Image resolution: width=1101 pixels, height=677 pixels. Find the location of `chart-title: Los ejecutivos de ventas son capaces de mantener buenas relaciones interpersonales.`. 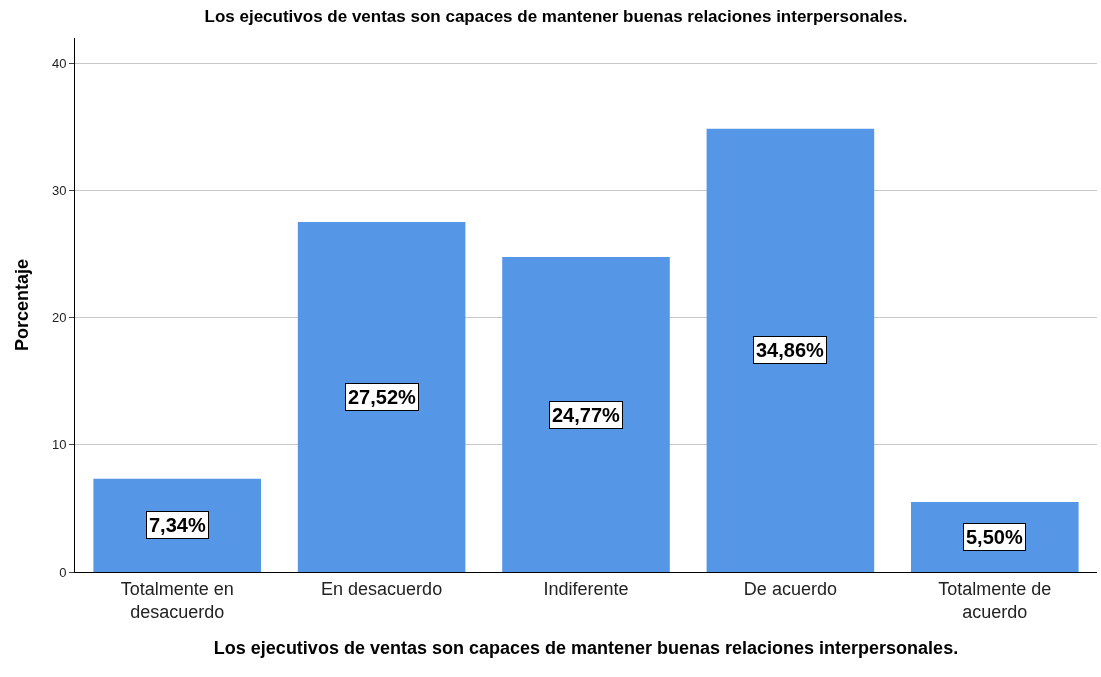

chart-title: Los ejecutivos de ventas son capaces de mantener buenas relaciones interpersonales. is located at coordinates (556, 17).